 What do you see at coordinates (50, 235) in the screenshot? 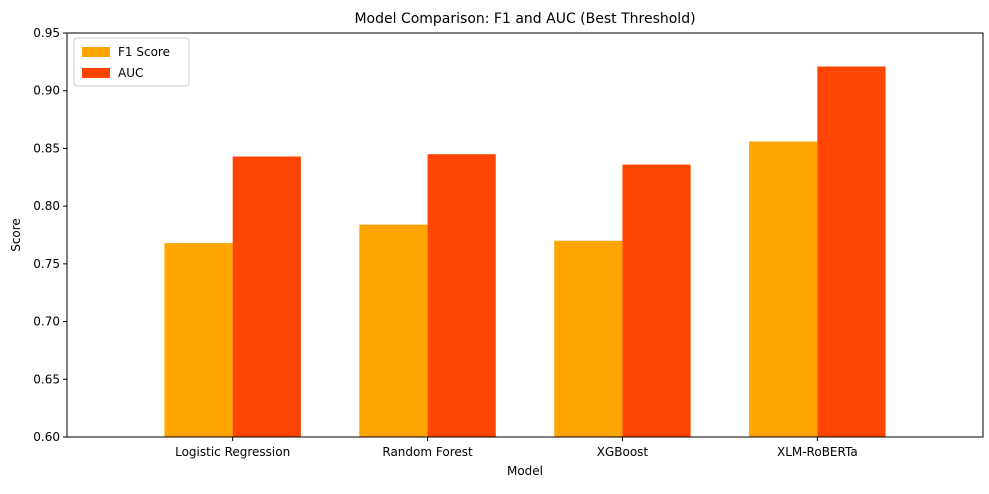
I see `y-axis: 0.60 0.65 0.70 0.75 0.80 0.85 0.90 0.95` at bounding box center [50, 235].